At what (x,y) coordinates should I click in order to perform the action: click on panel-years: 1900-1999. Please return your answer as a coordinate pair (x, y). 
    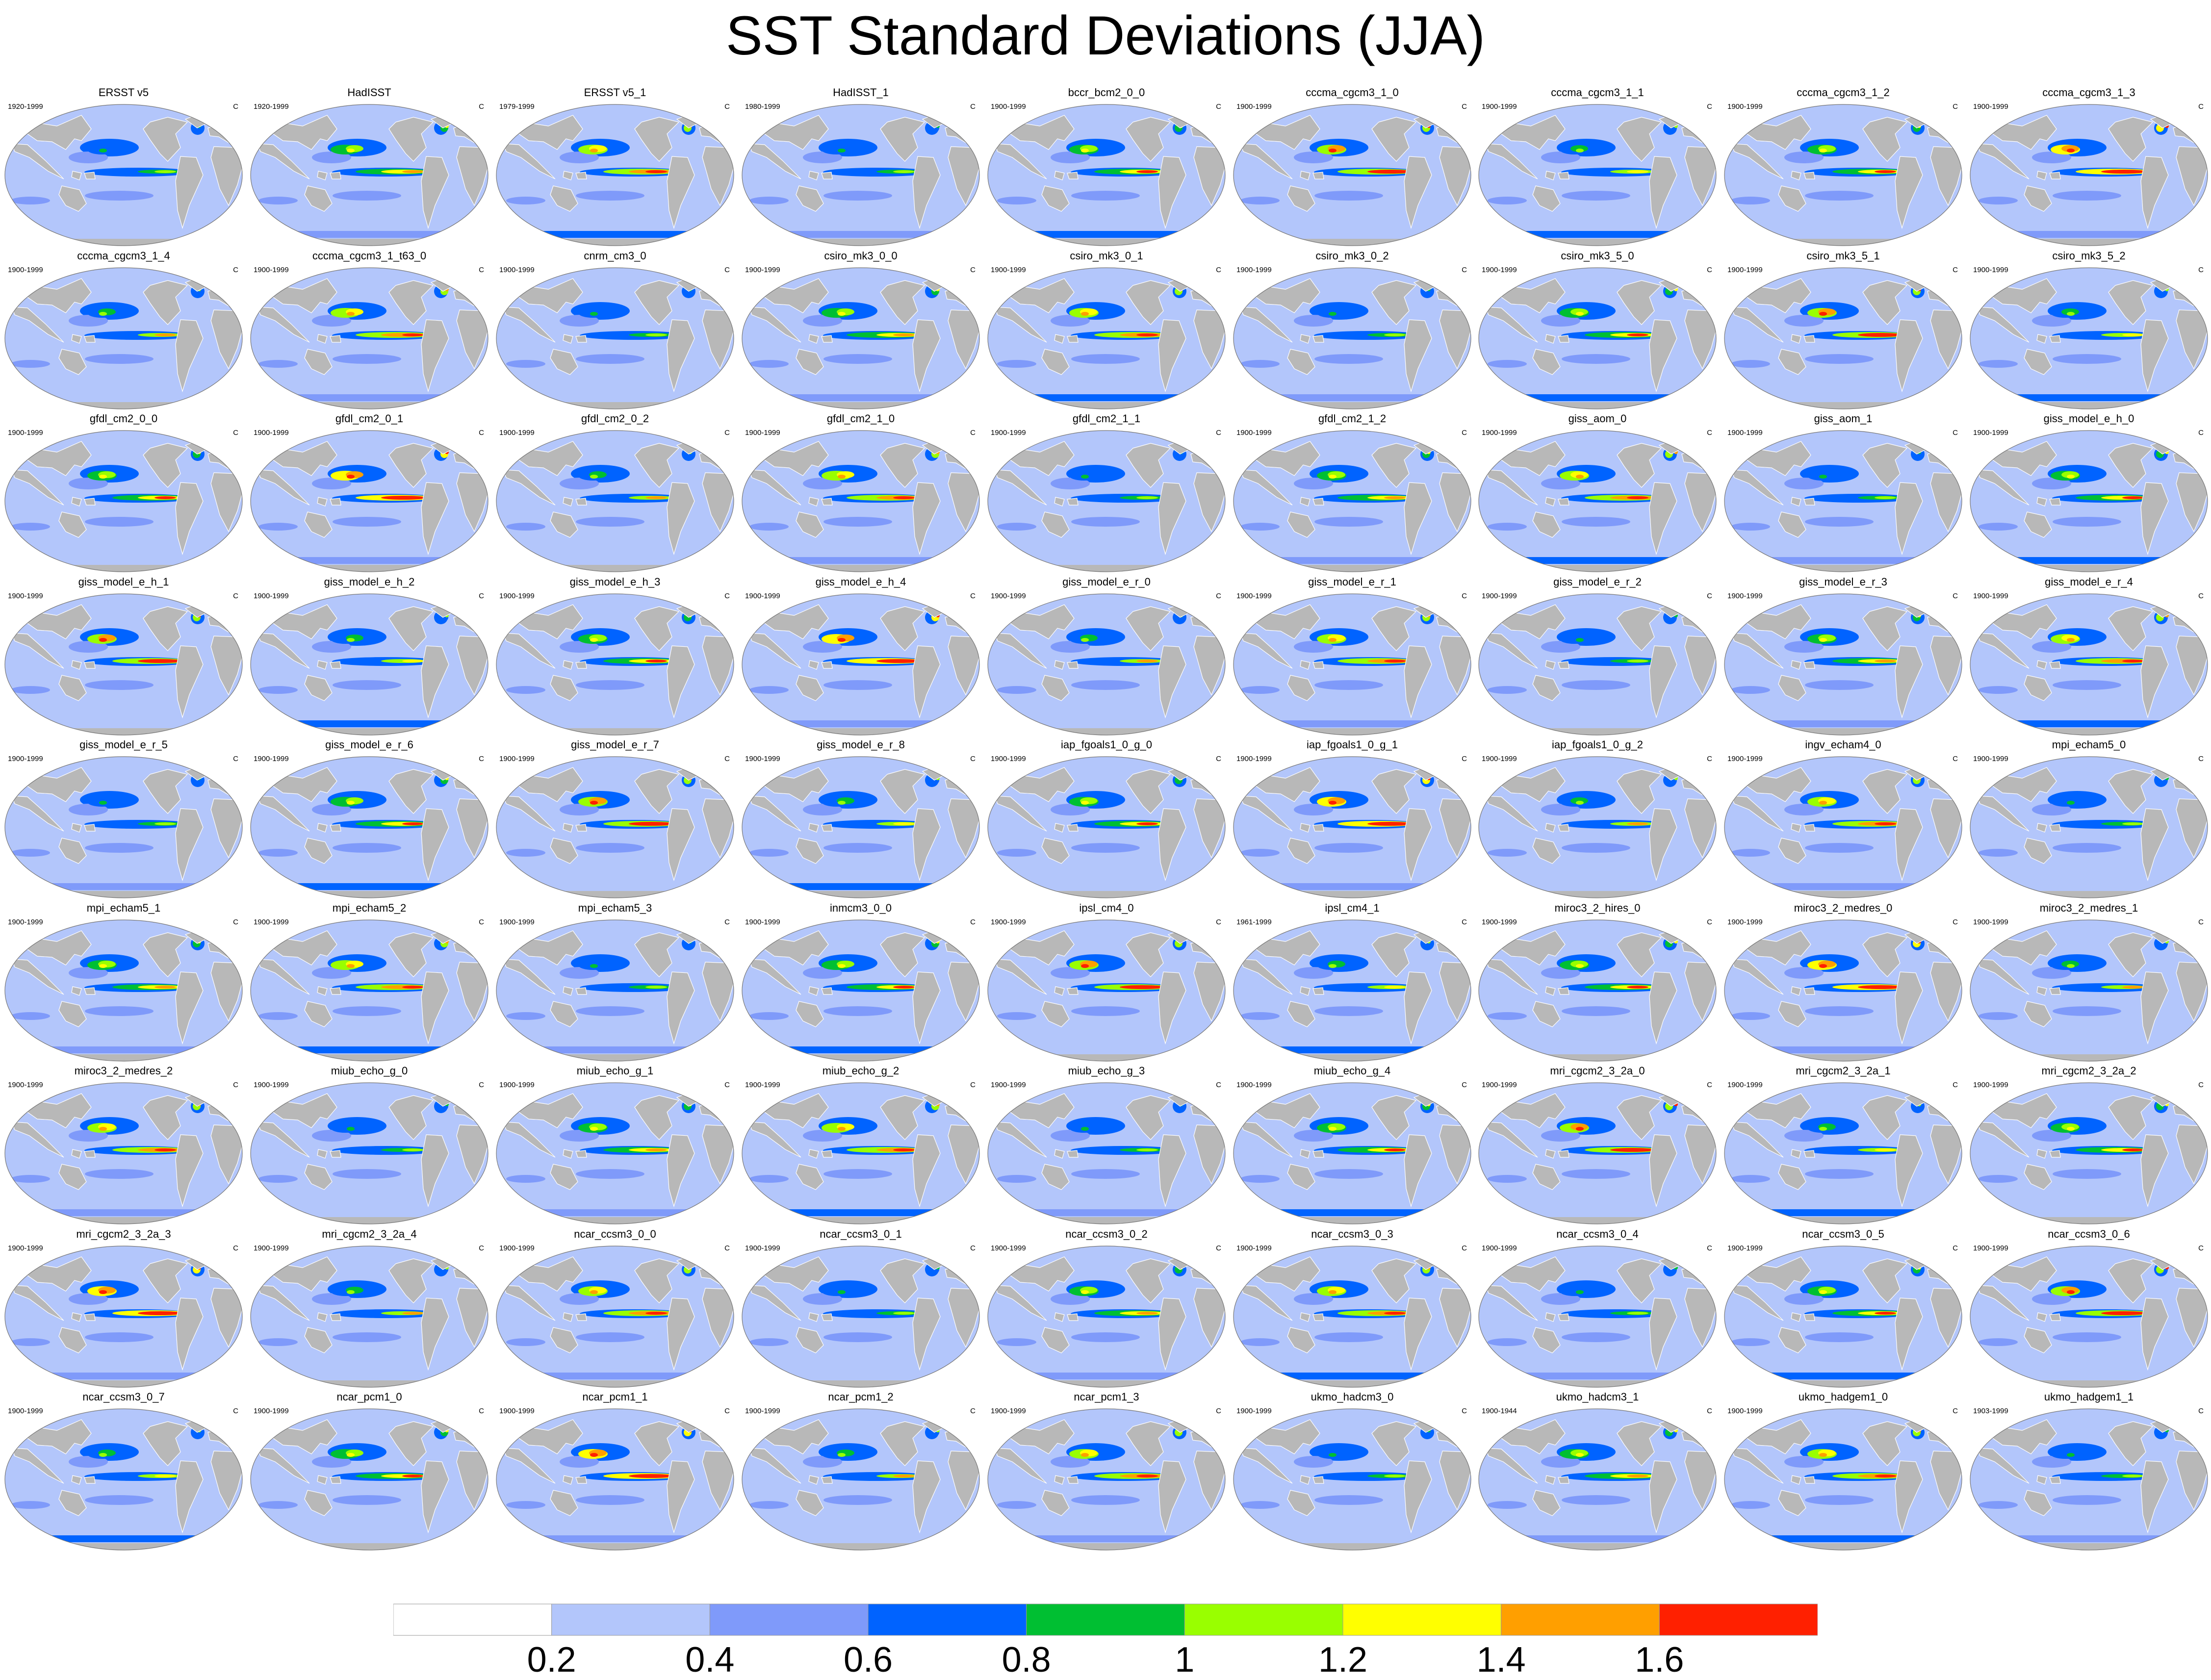
    Looking at the image, I should click on (26, 1248).